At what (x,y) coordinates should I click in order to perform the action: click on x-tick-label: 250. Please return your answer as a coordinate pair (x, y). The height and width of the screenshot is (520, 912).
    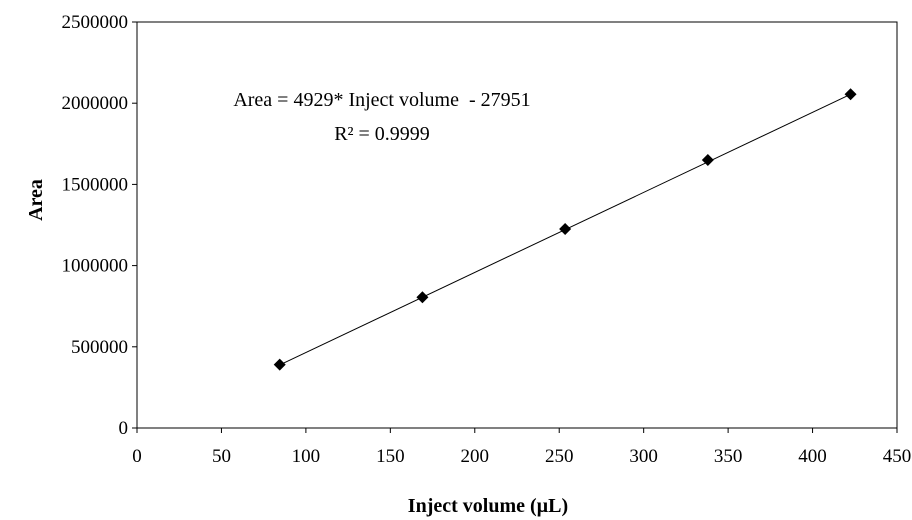
    Looking at the image, I should click on (559, 456).